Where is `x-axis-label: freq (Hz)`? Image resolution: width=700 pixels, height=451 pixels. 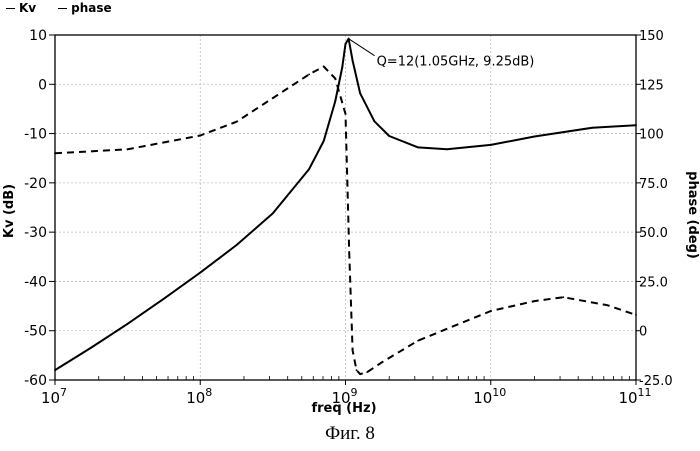
x-axis-label: freq (Hz) is located at coordinates (343, 408).